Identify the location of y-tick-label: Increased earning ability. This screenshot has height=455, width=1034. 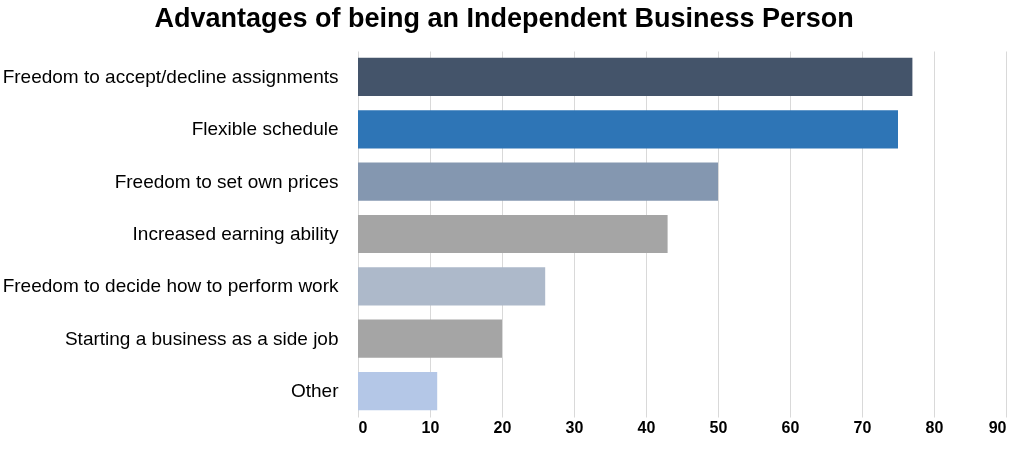
(235, 233).